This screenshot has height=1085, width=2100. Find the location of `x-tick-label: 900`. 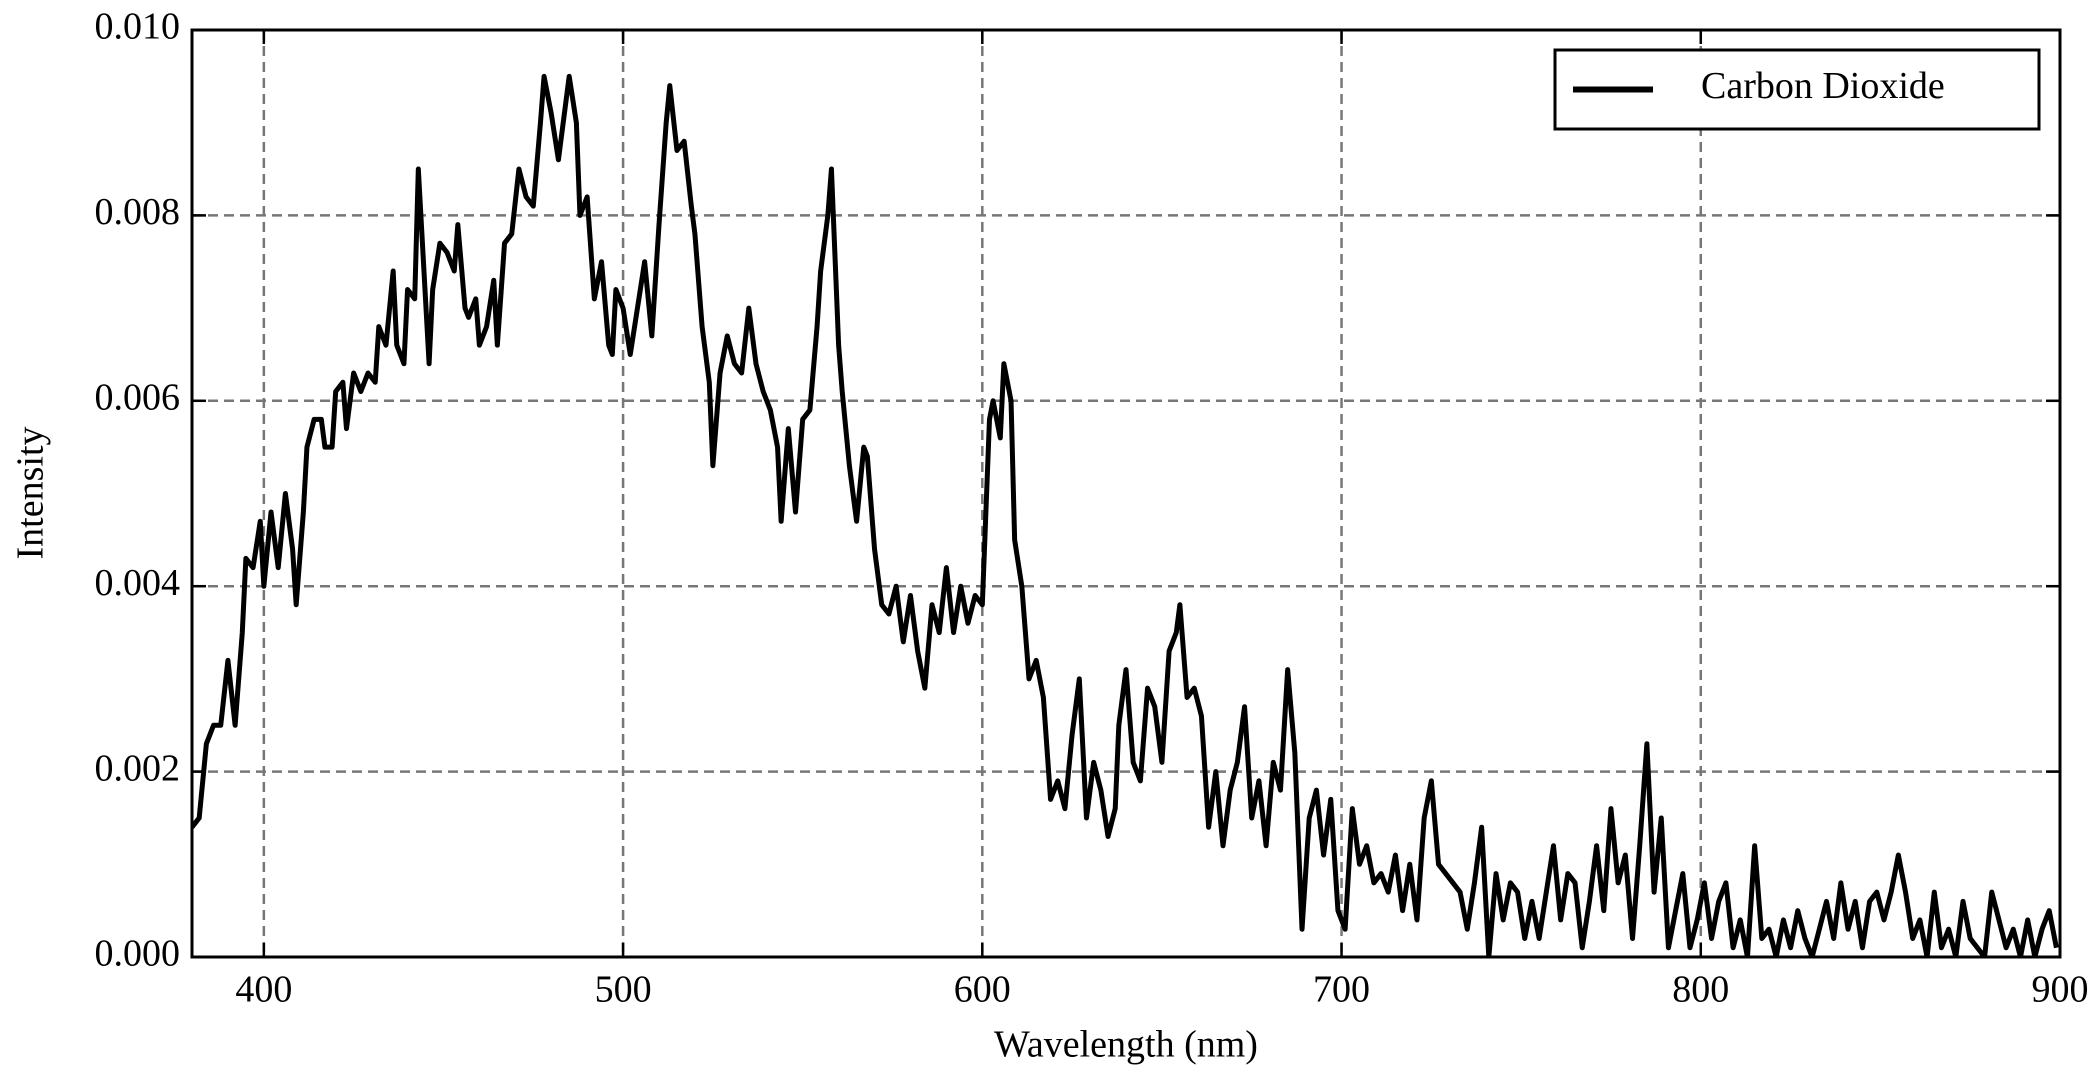

x-tick-label: 900 is located at coordinates (2060, 990).